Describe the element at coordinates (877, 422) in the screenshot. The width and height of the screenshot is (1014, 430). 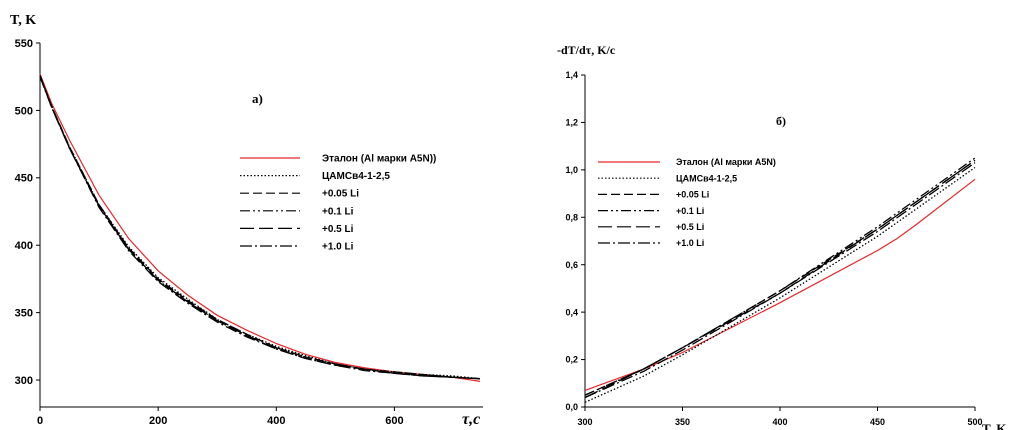
I see `x-tick-label: 450` at that location.